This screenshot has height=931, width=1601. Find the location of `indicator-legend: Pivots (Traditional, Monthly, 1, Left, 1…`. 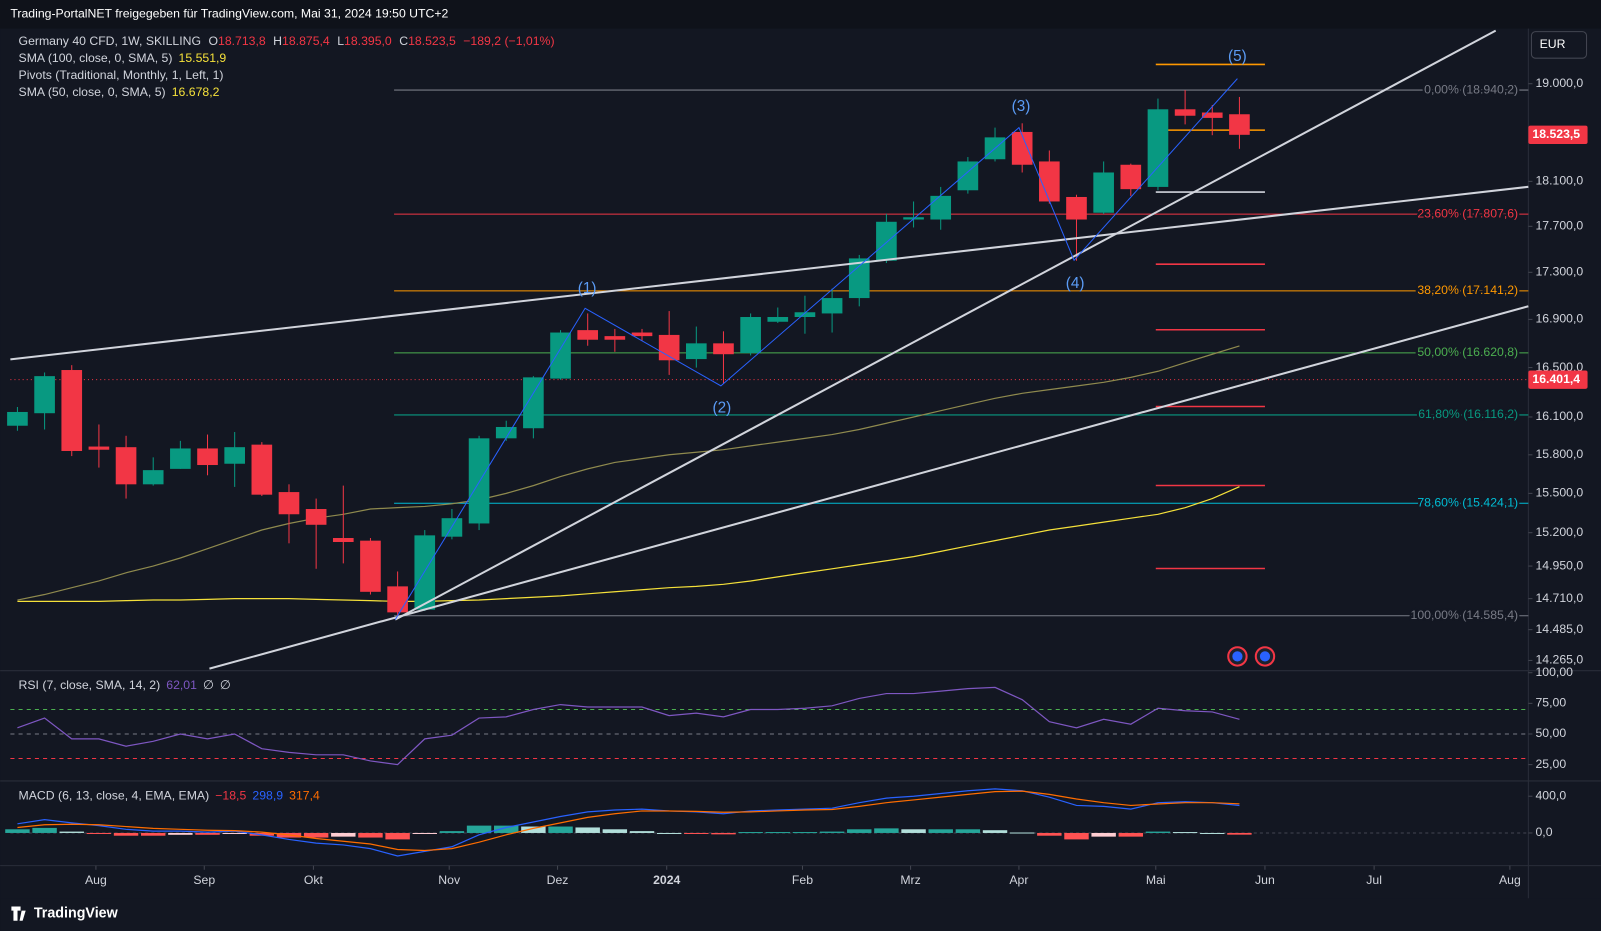

indicator-legend: Pivots (Traditional, Monthly, 1, Left, 1… is located at coordinates (121, 75).